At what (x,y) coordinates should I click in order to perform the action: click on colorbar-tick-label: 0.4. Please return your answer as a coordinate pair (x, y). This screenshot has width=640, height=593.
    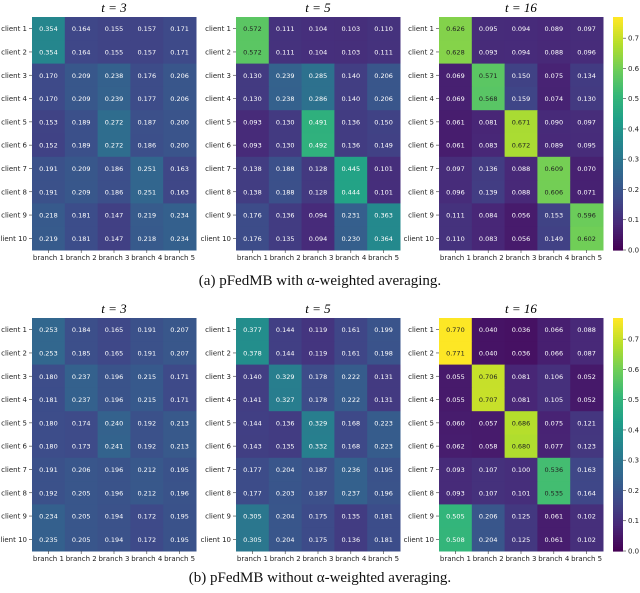
    Looking at the image, I should click on (634, 129).